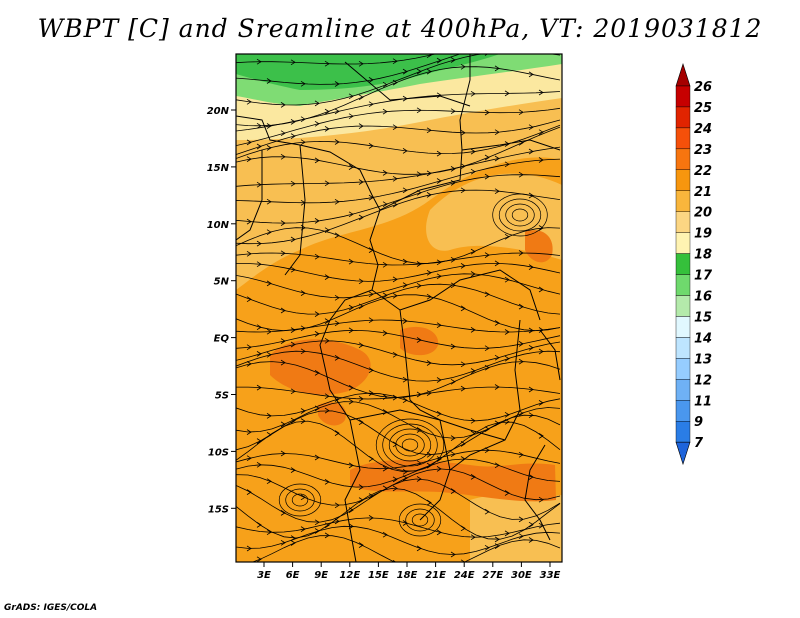 The image size is (800, 618). Describe the element at coordinates (264, 575) in the screenshot. I see `lon-label: 3E` at that location.